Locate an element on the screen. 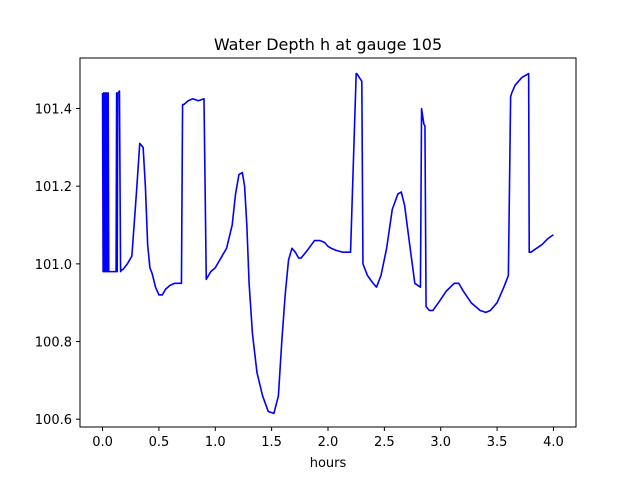  x-tick-label: 1.0 is located at coordinates (215, 442).